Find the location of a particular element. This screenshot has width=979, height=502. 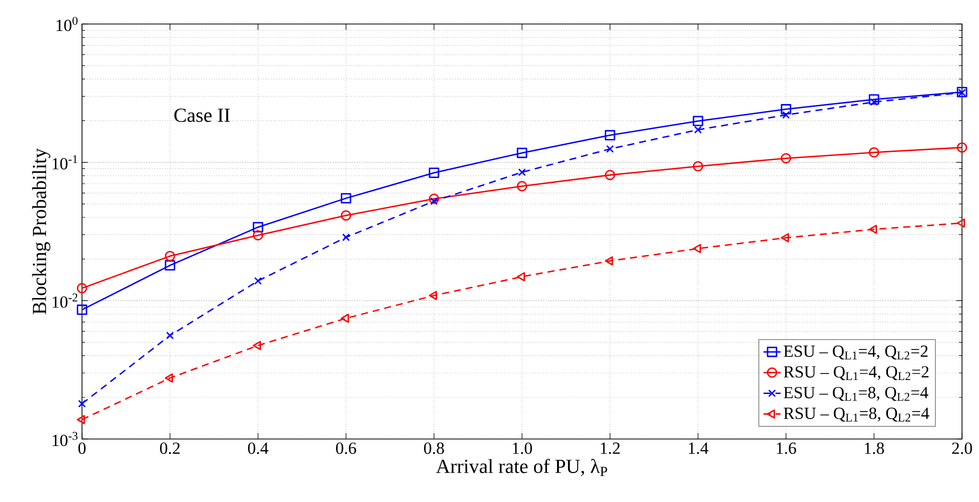

y-tick-label: 10$^{-2}$ is located at coordinates (65, 301).